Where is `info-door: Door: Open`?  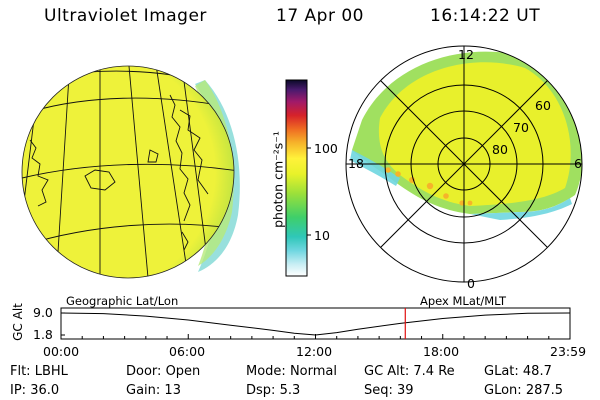 info-door: Door: Open is located at coordinates (163, 371).